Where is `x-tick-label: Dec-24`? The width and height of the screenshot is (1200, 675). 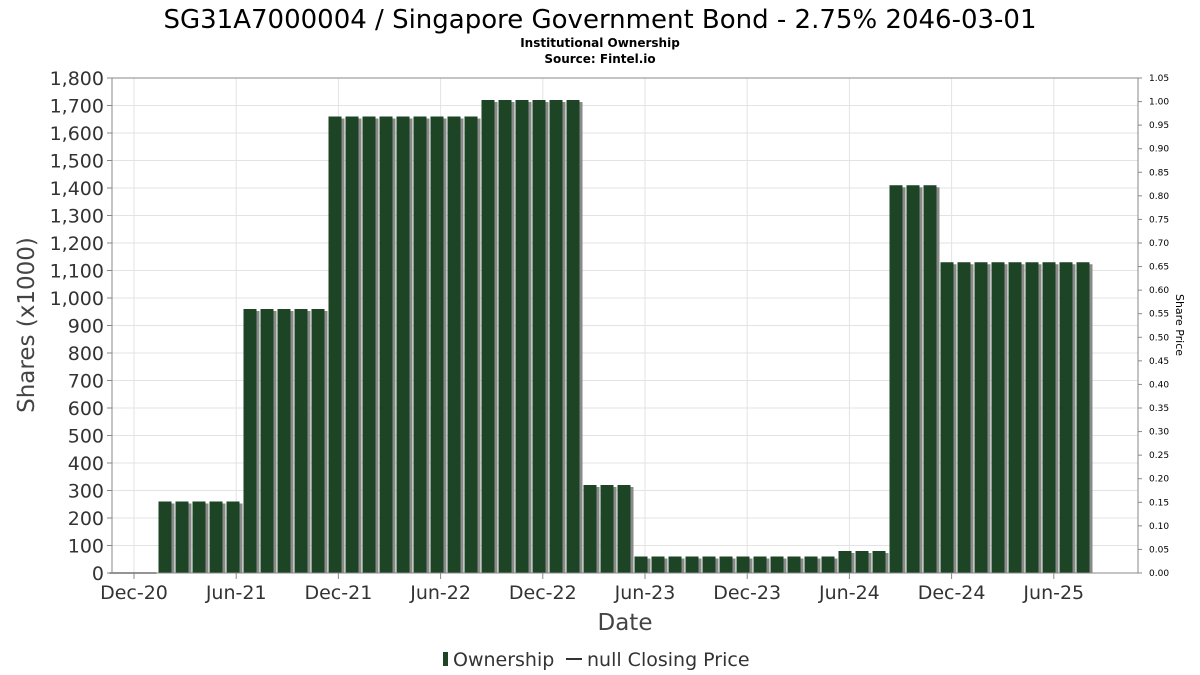 x-tick-label: Dec-24 is located at coordinates (952, 593).